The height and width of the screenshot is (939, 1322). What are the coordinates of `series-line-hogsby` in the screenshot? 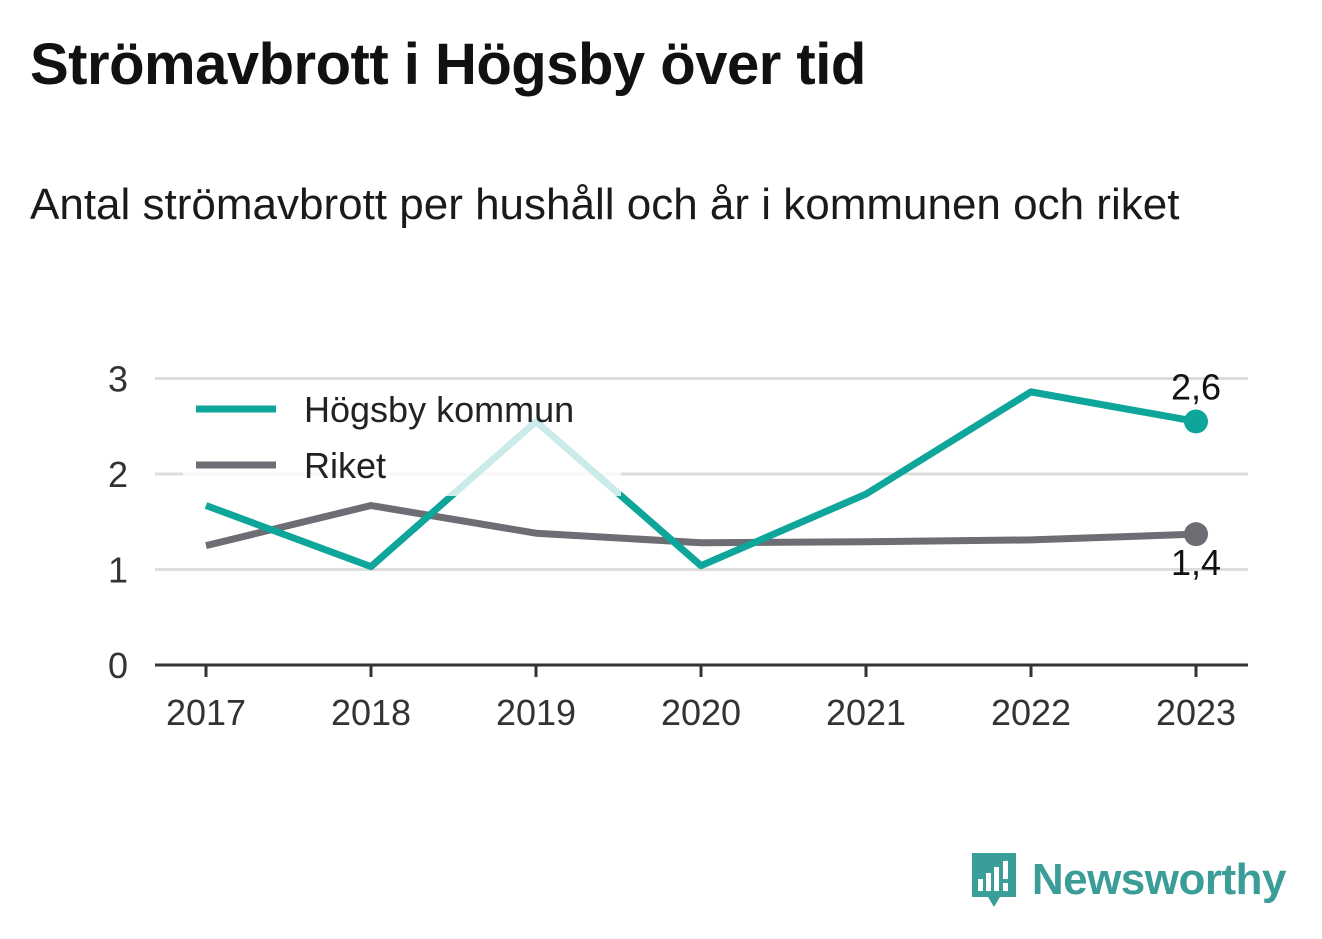 It's located at (700, 479).